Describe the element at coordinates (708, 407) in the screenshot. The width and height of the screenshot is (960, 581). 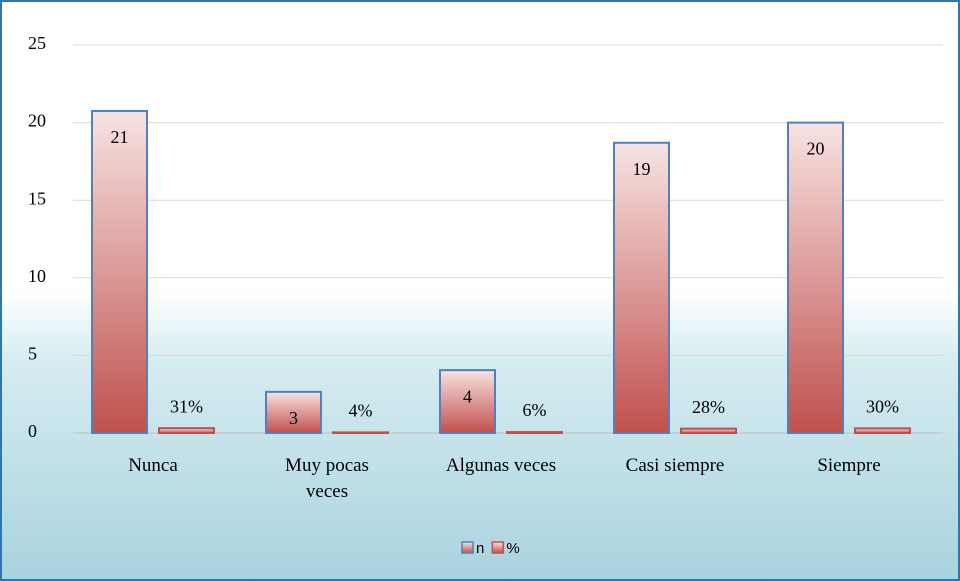
I see `data-label: 28%` at that location.